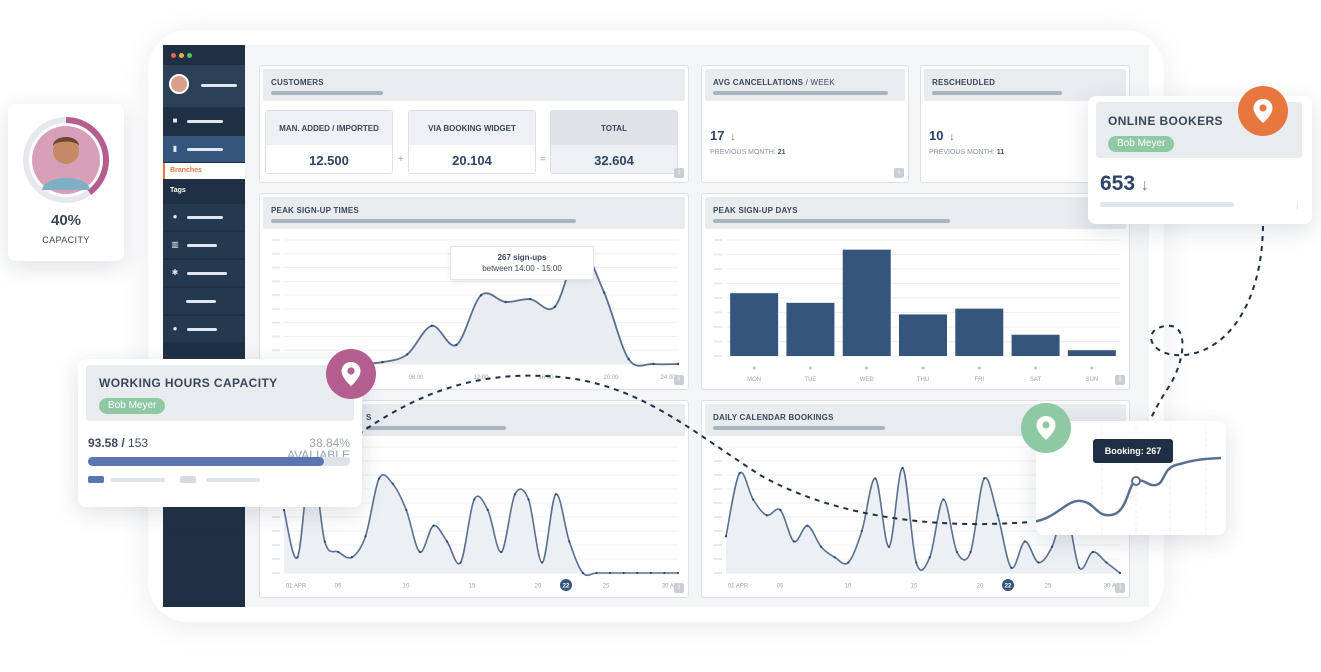  I want to click on working-hours-value: 93.58 / 153, so click(118, 443).